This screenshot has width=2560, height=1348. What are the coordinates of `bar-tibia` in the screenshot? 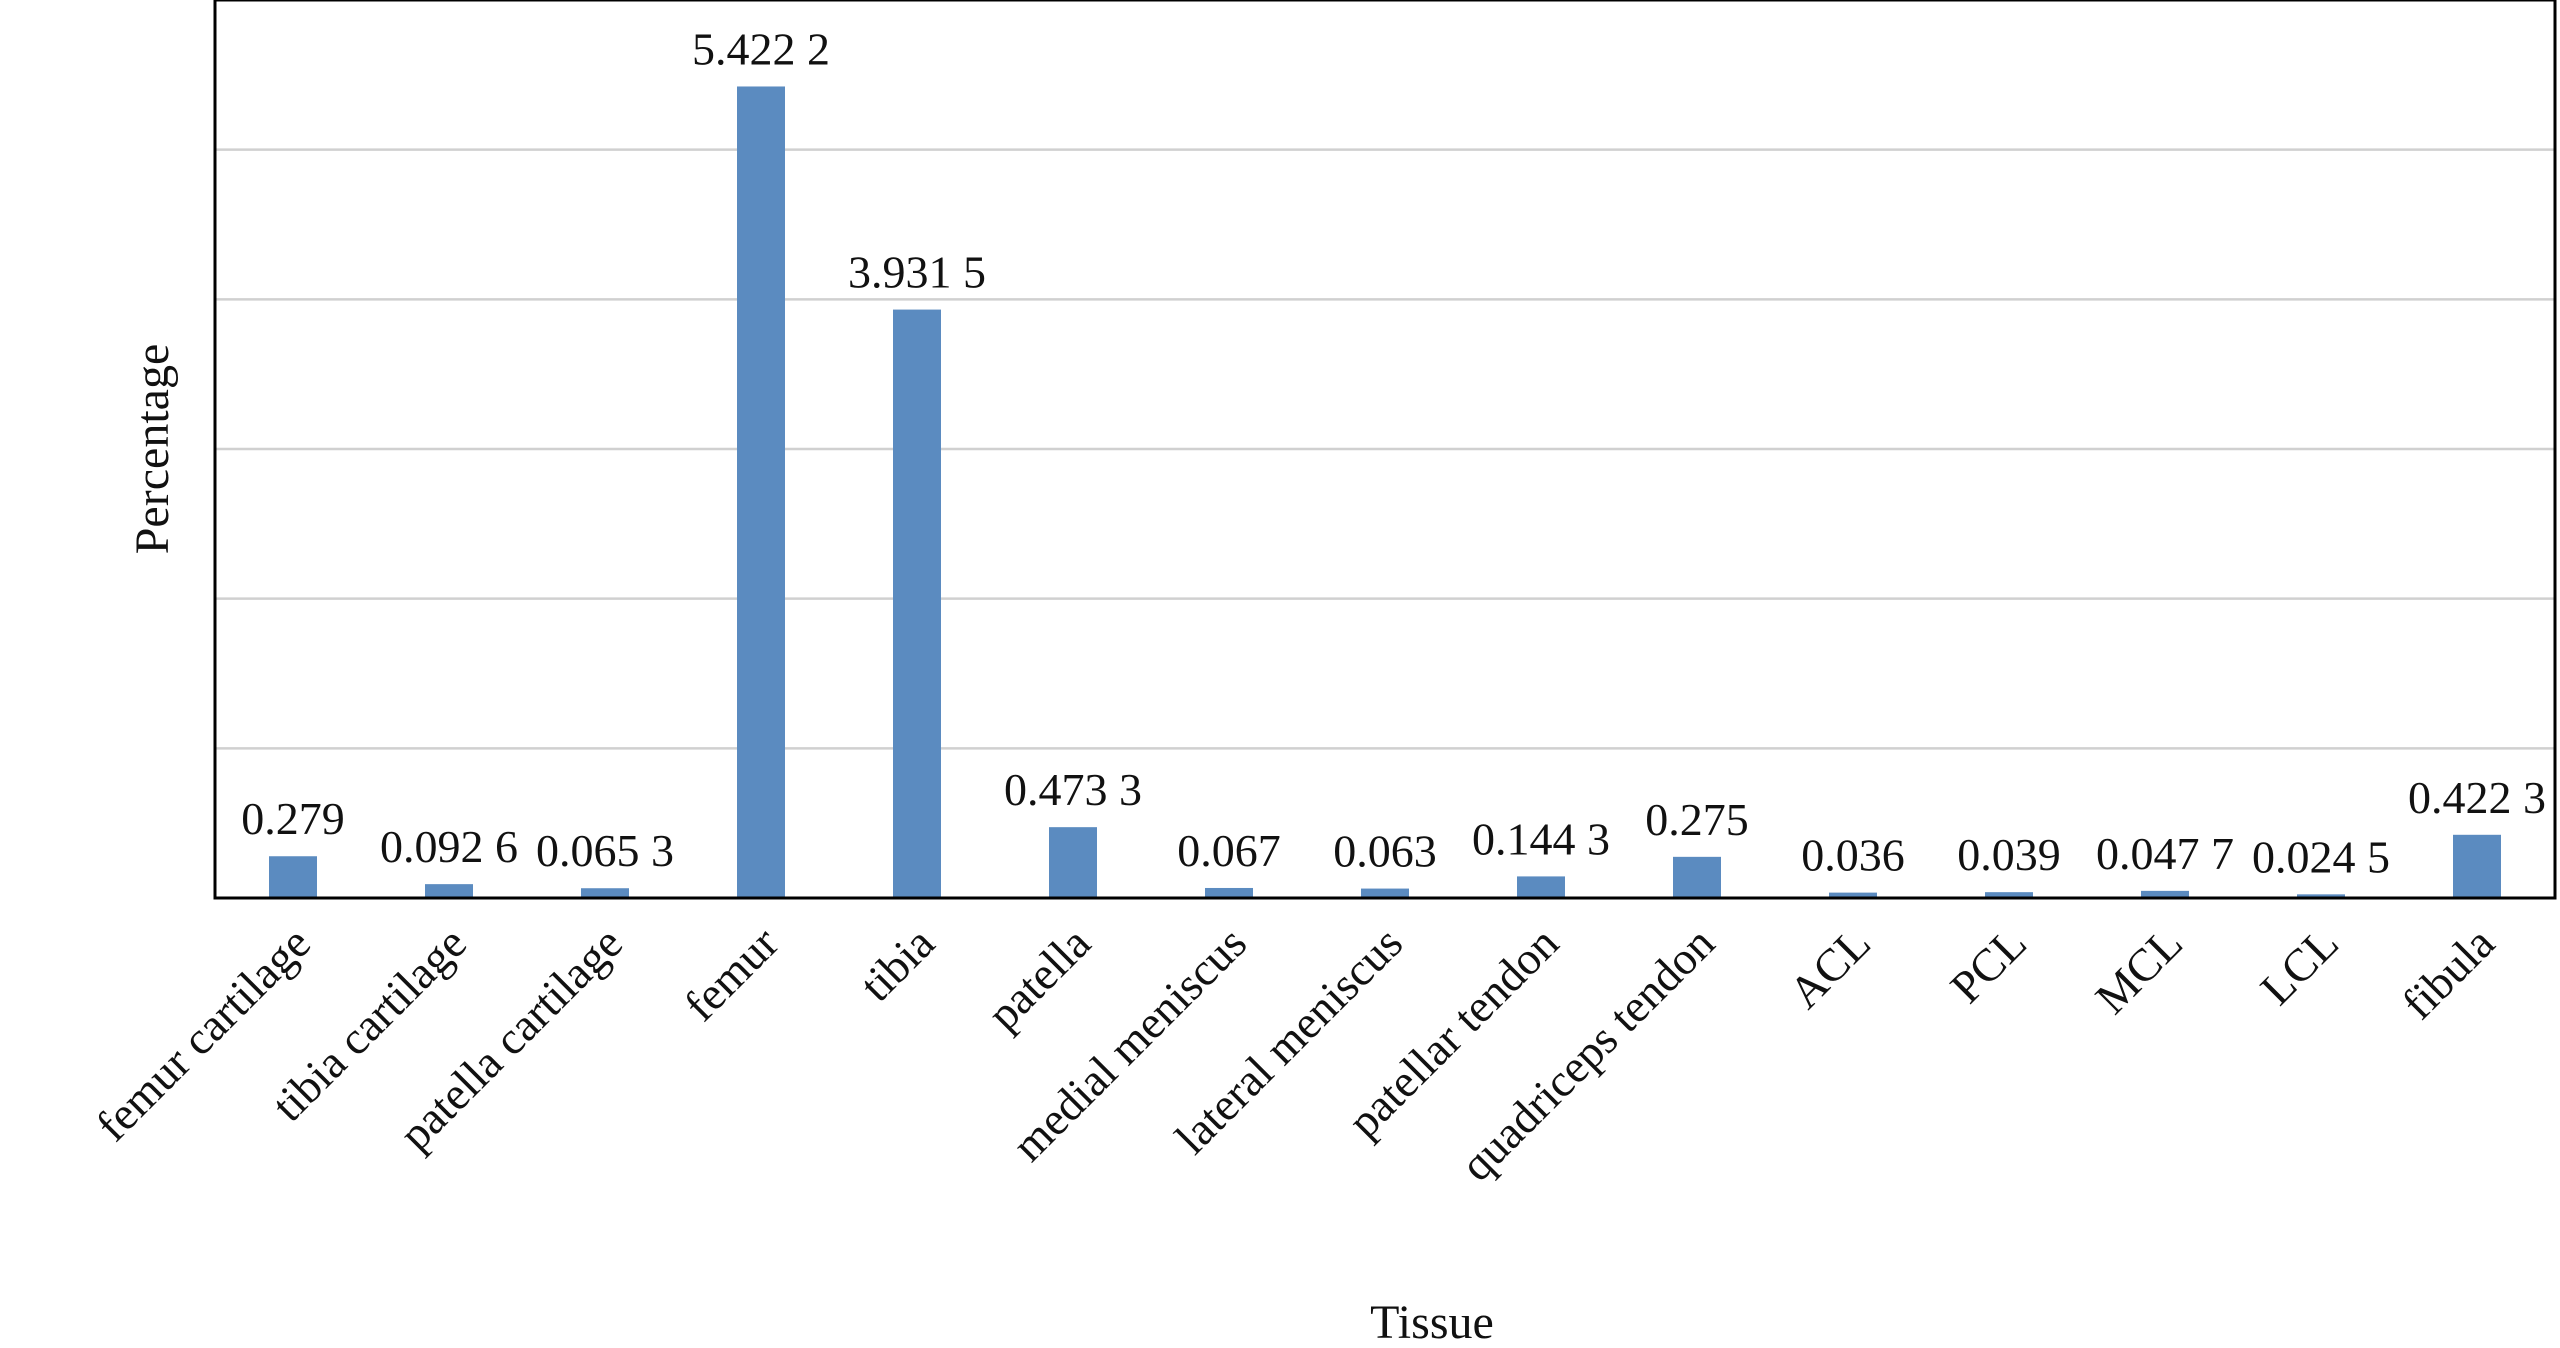 It's located at (917, 603).